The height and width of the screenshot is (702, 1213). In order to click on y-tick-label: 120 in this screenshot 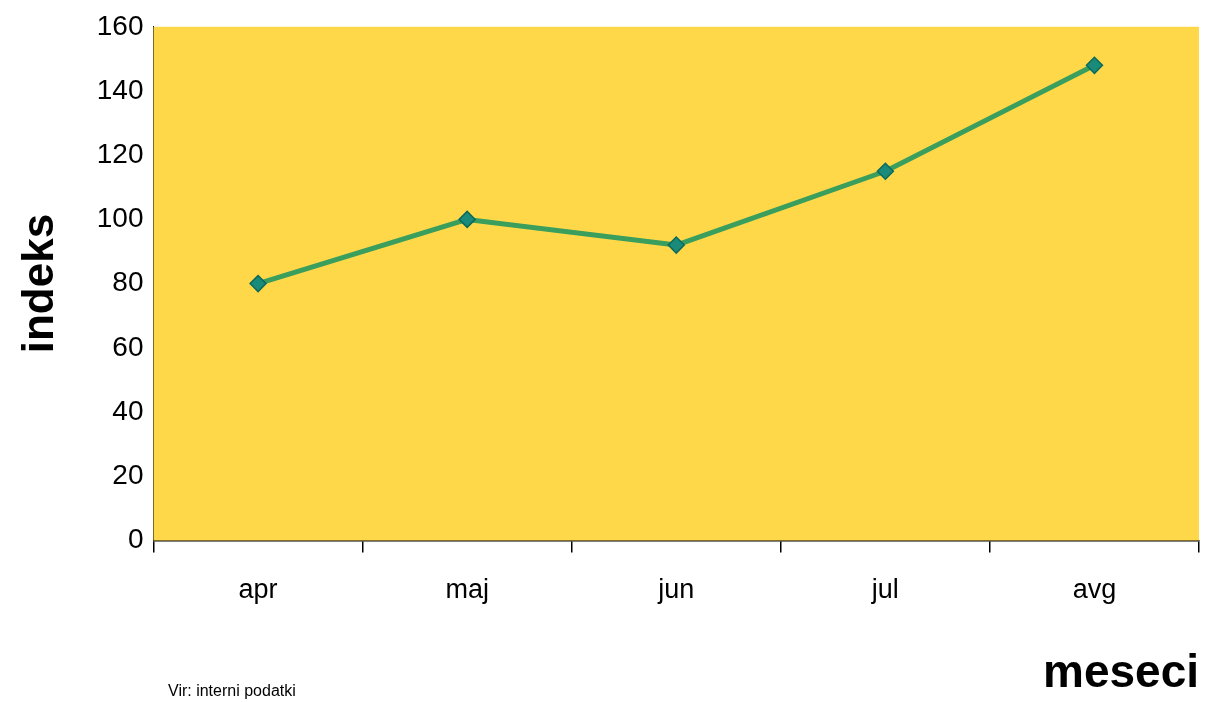, I will do `click(120, 153)`.